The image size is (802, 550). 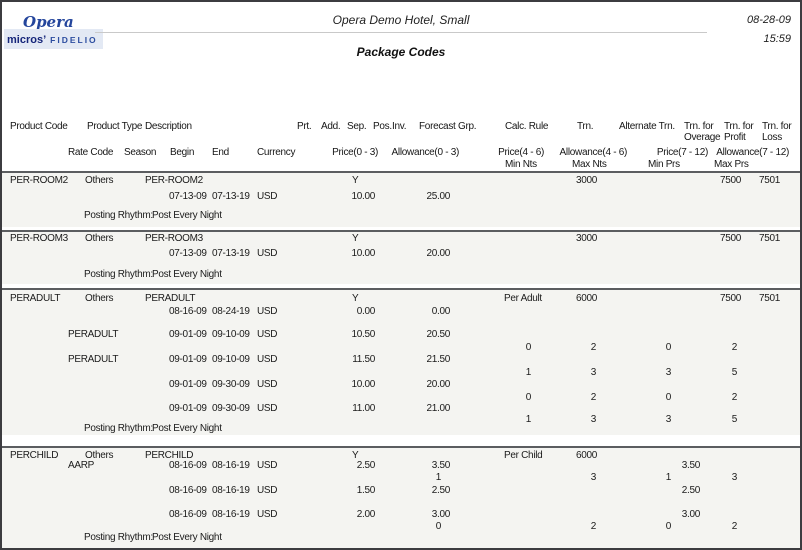 I want to click on cell-price: 2.50, so click(x=366, y=465).